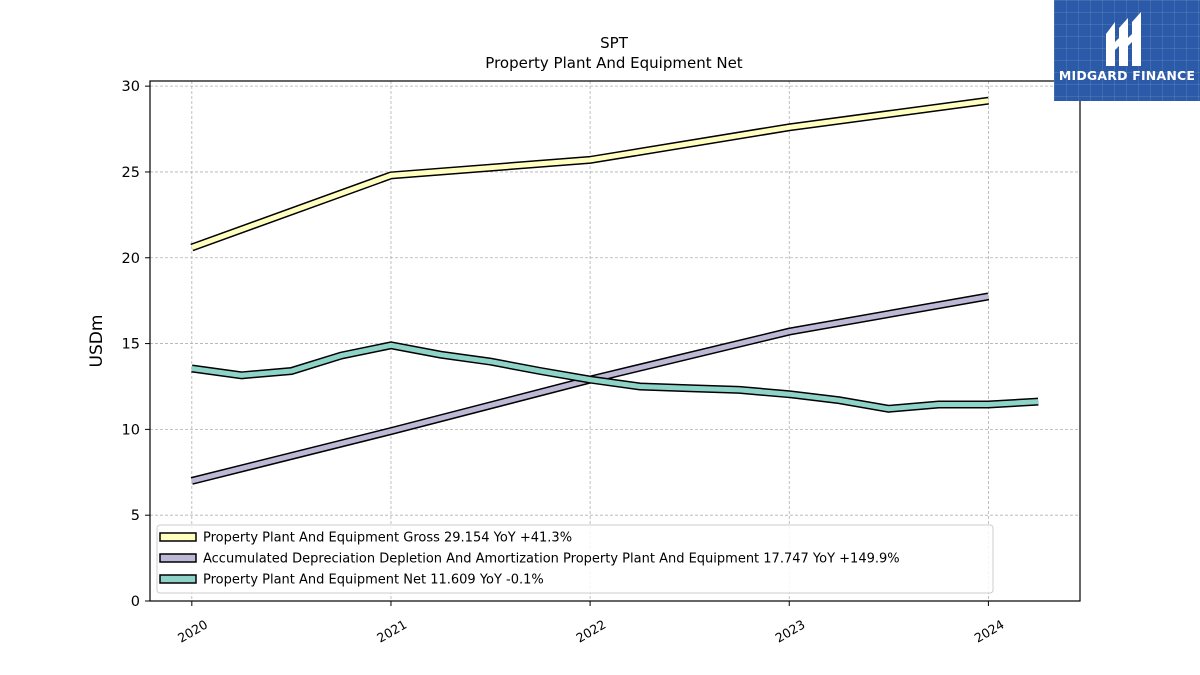 The image size is (1200, 675). What do you see at coordinates (131, 173) in the screenshot?
I see `y-tick-label: 25` at bounding box center [131, 173].